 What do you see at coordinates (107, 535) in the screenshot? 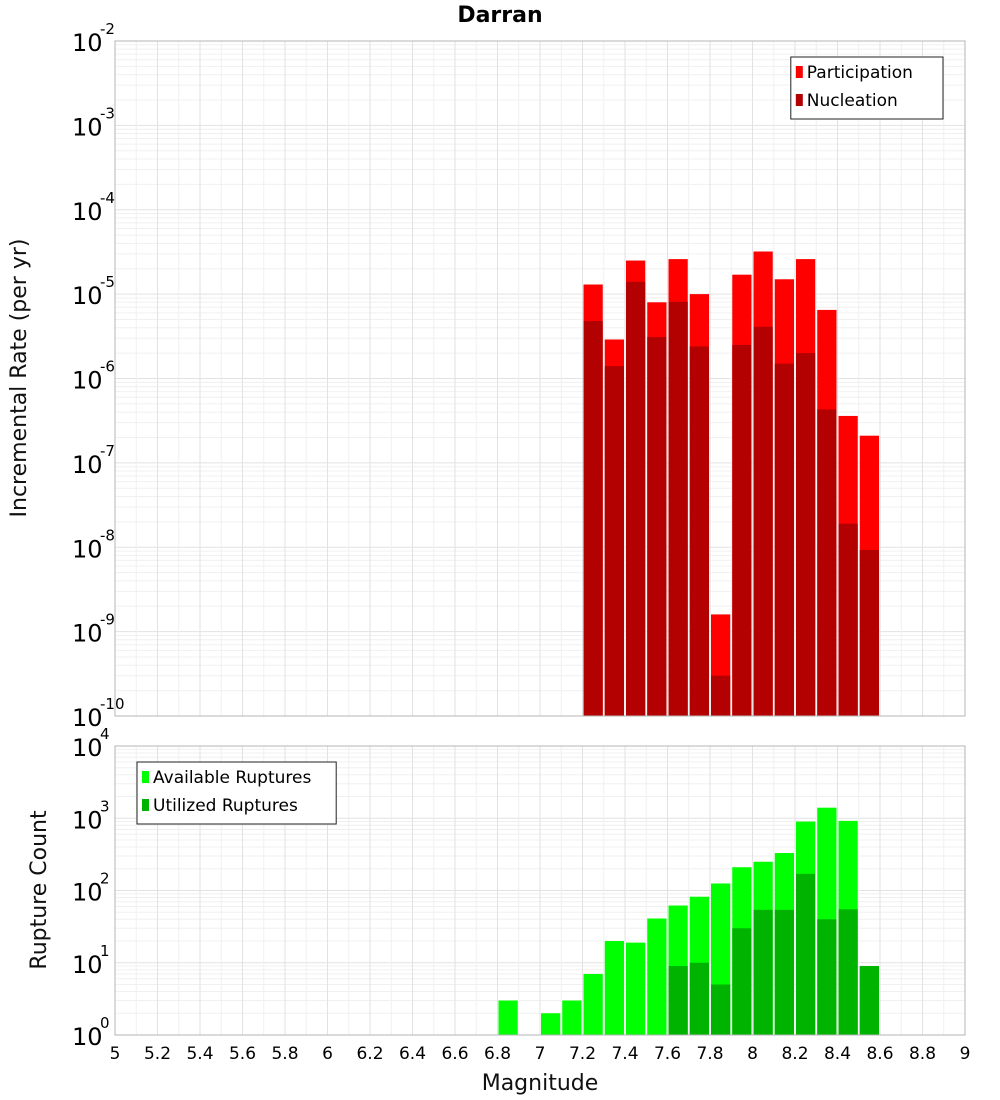
I see `top-y-tick-exponent: -8` at bounding box center [107, 535].